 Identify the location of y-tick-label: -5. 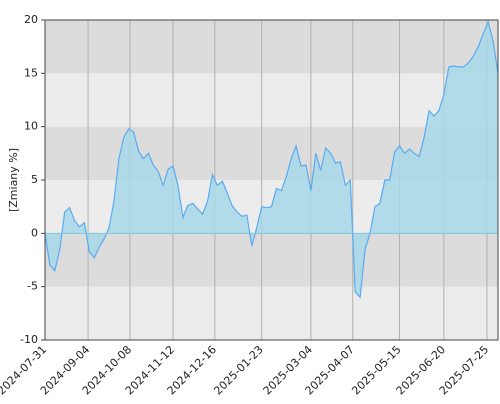
(32, 286).